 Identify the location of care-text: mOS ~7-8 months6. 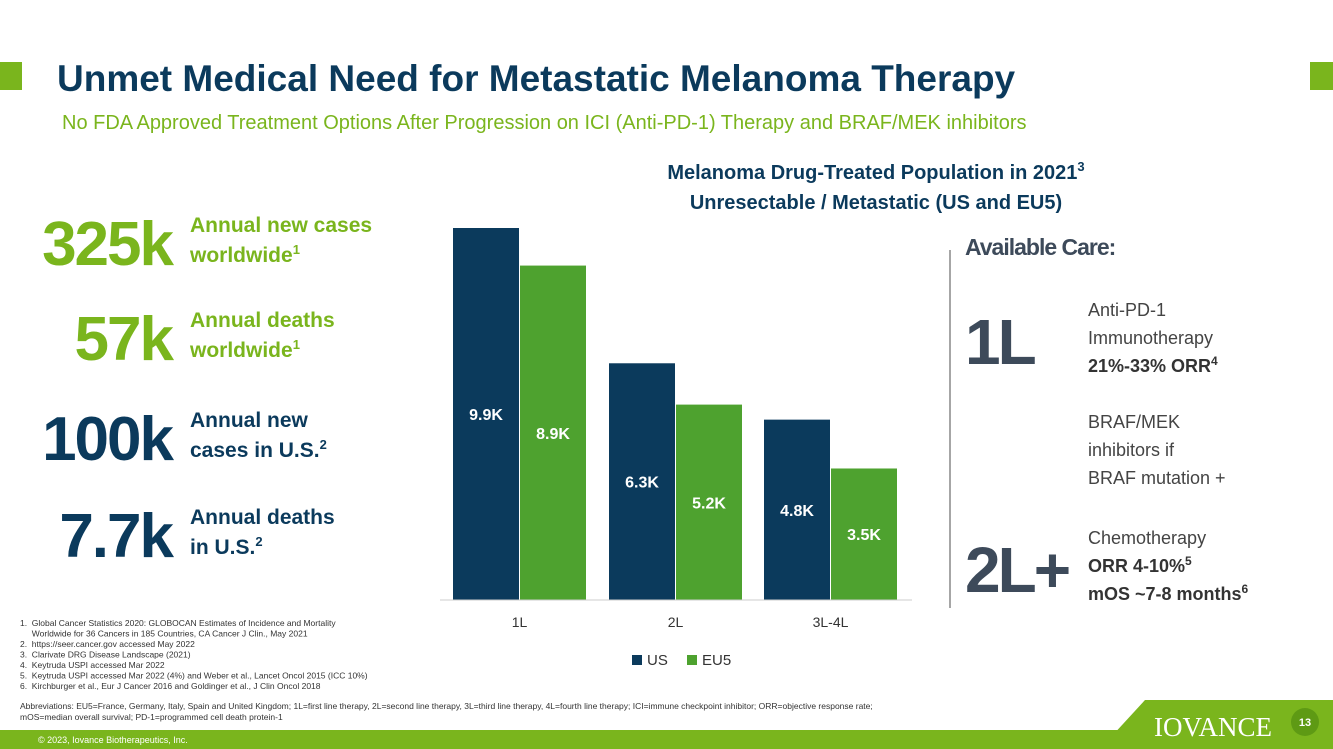
(1168, 593).